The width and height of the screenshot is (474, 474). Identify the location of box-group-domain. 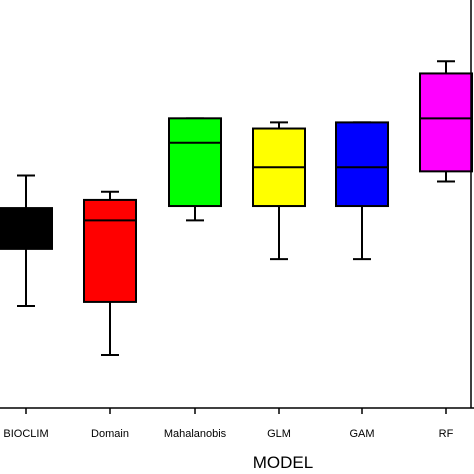
(110, 273).